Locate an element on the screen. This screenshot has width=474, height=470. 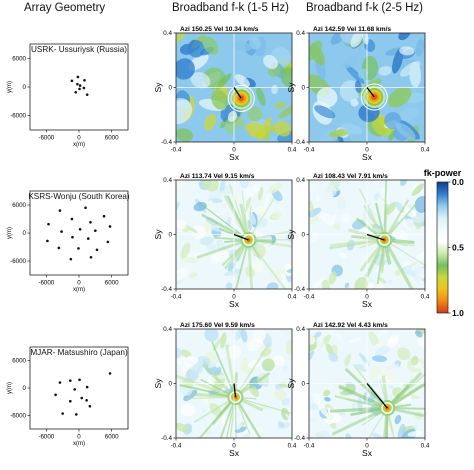
y-tick-label: -6000 is located at coordinates (18, 116).